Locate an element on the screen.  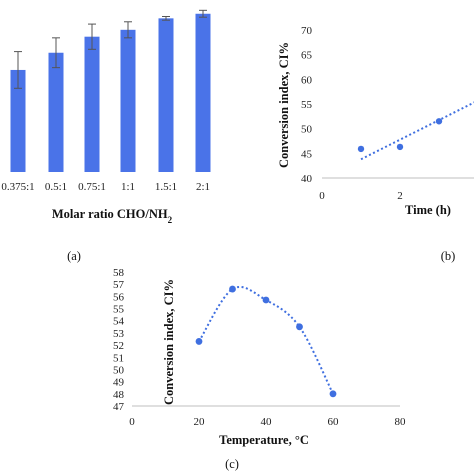
trendline-b is located at coordinates (417, 131).